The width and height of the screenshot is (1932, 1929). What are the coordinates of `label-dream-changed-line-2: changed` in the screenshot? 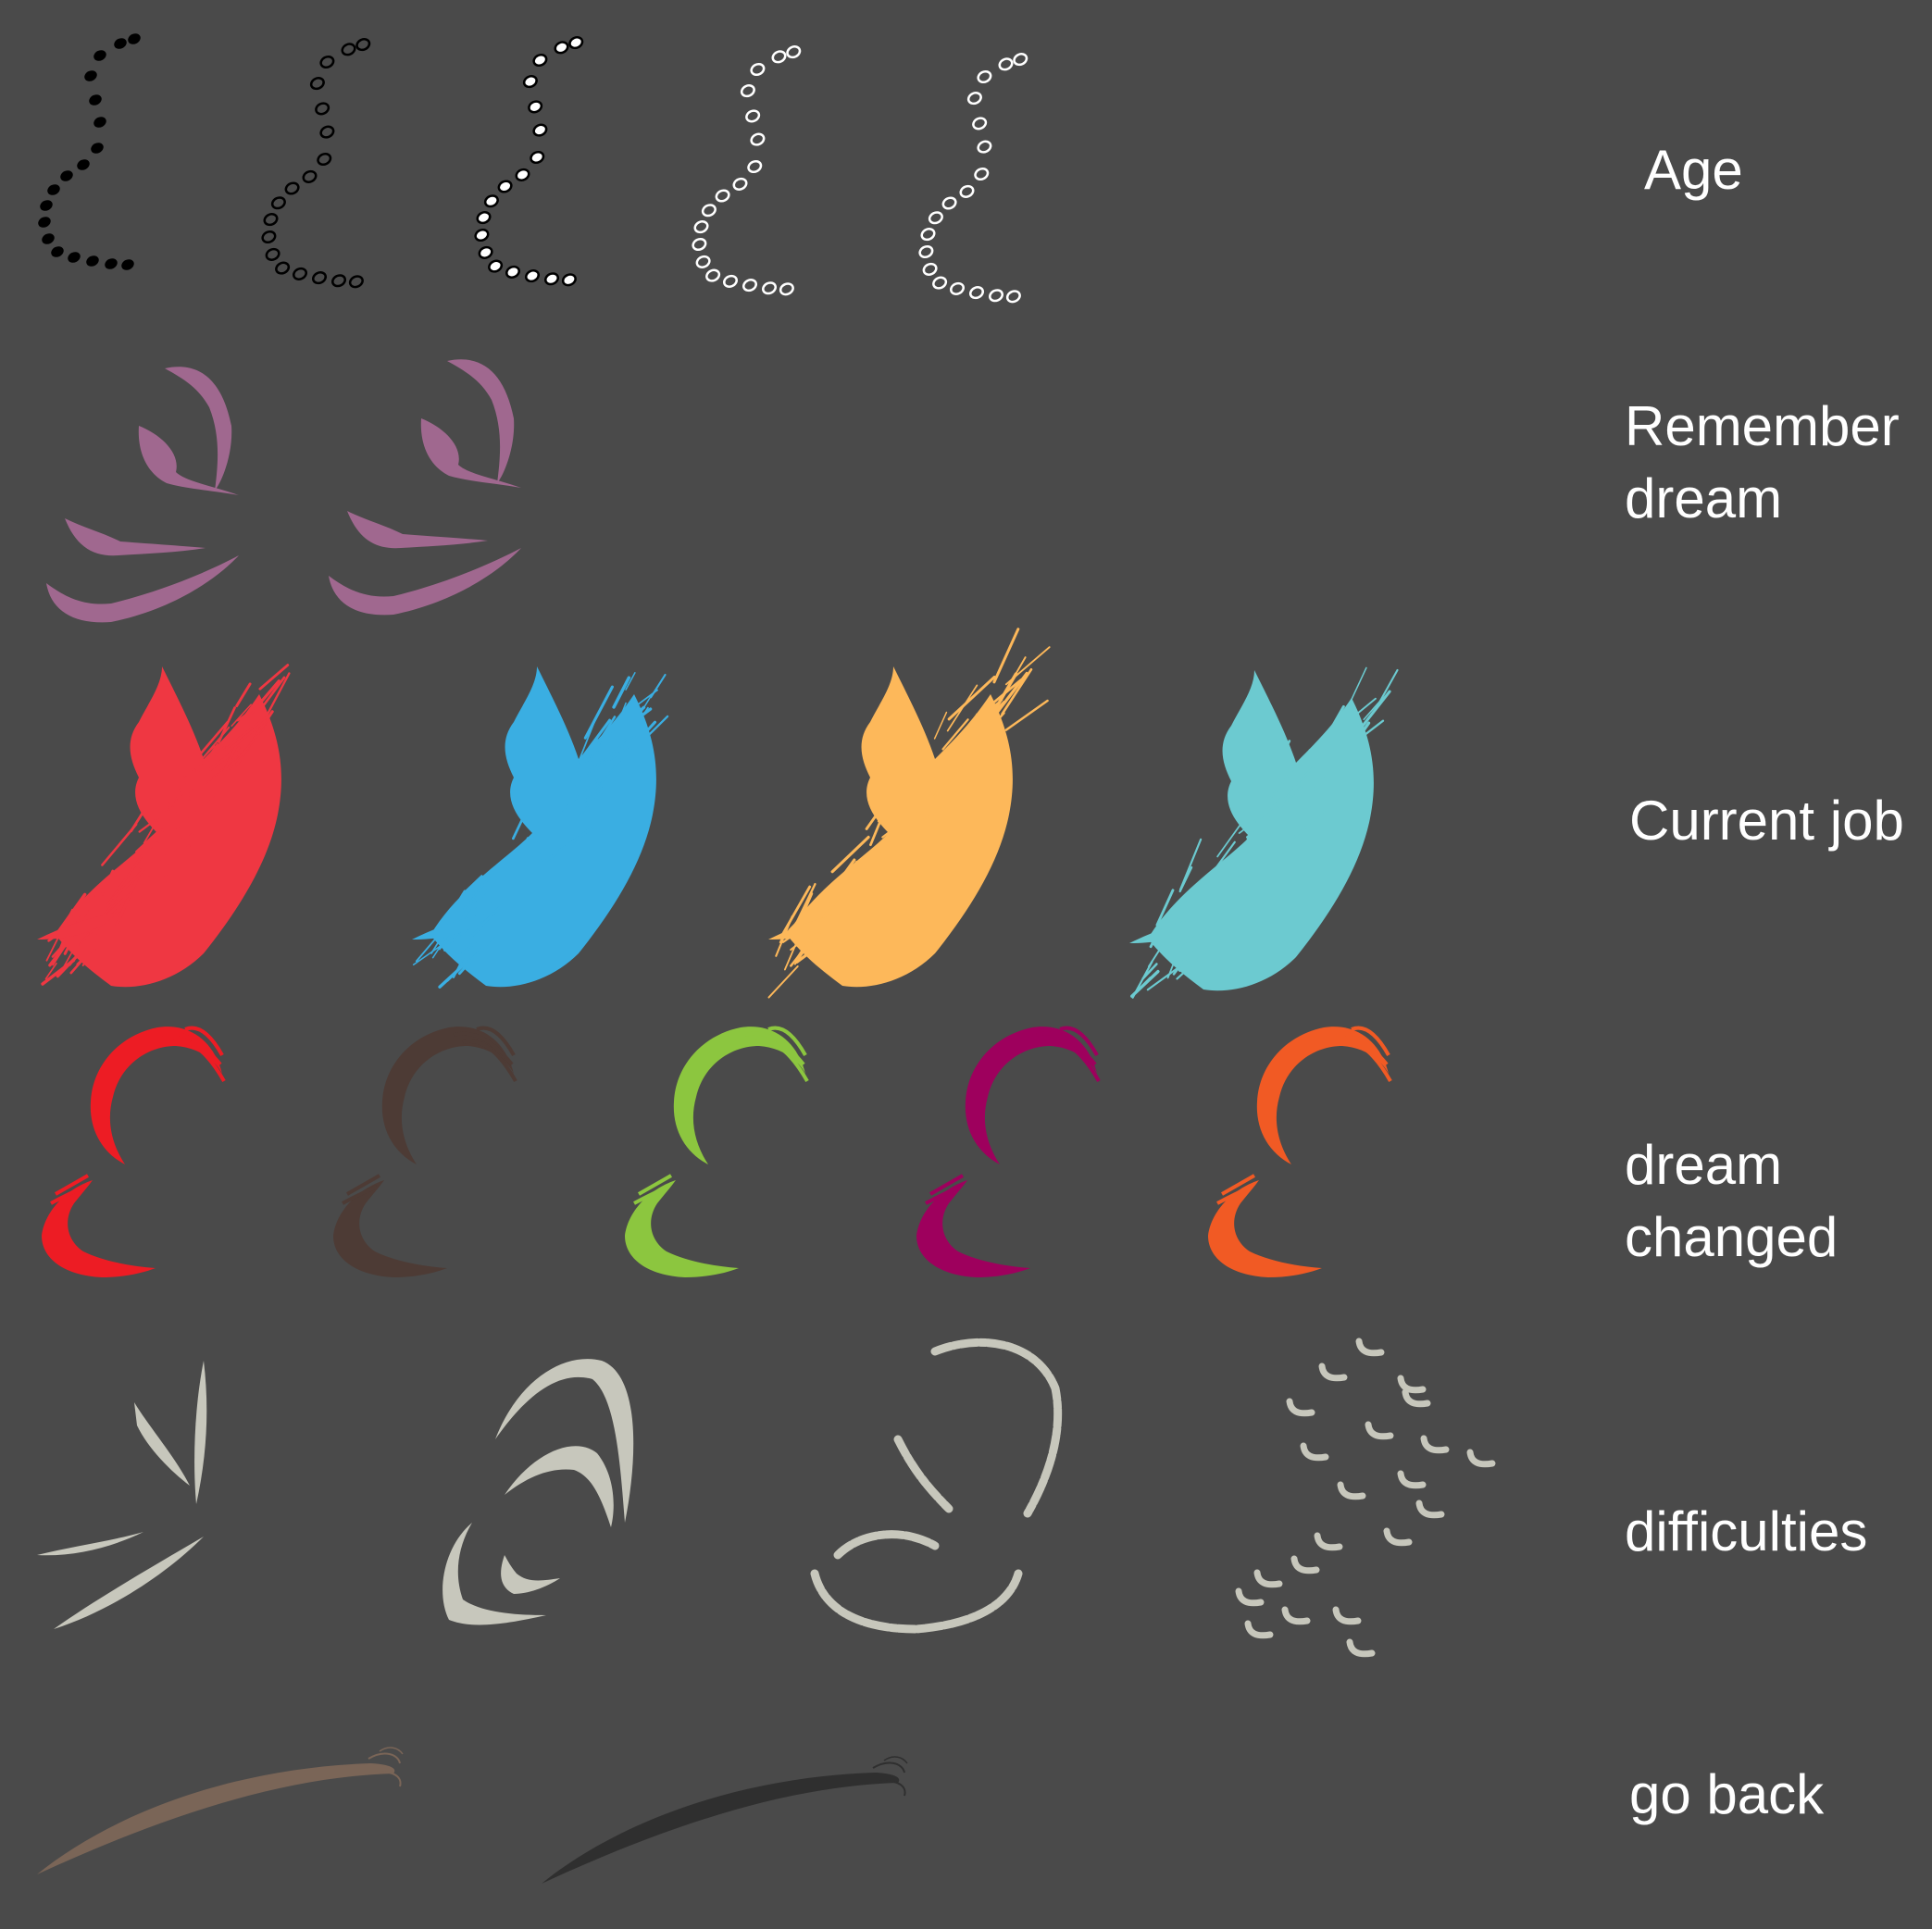 It's located at (1732, 1237).